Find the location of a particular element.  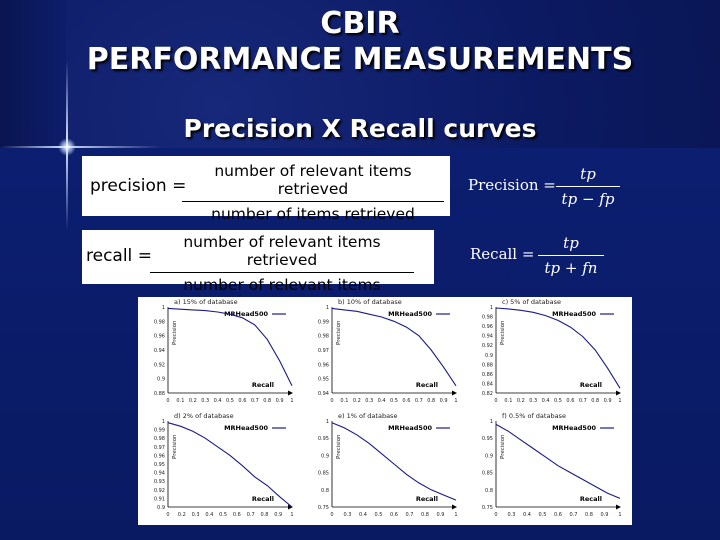

x-tick-label: 0.1 is located at coordinates (344, 401).